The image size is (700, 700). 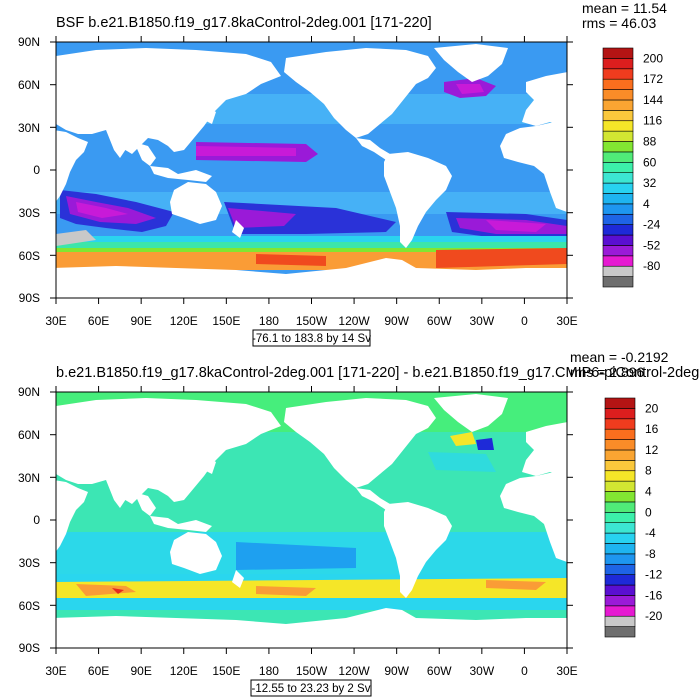 What do you see at coordinates (619, 357) in the screenshot?
I see `panel-2-mean: mean = -0.2192` at bounding box center [619, 357].